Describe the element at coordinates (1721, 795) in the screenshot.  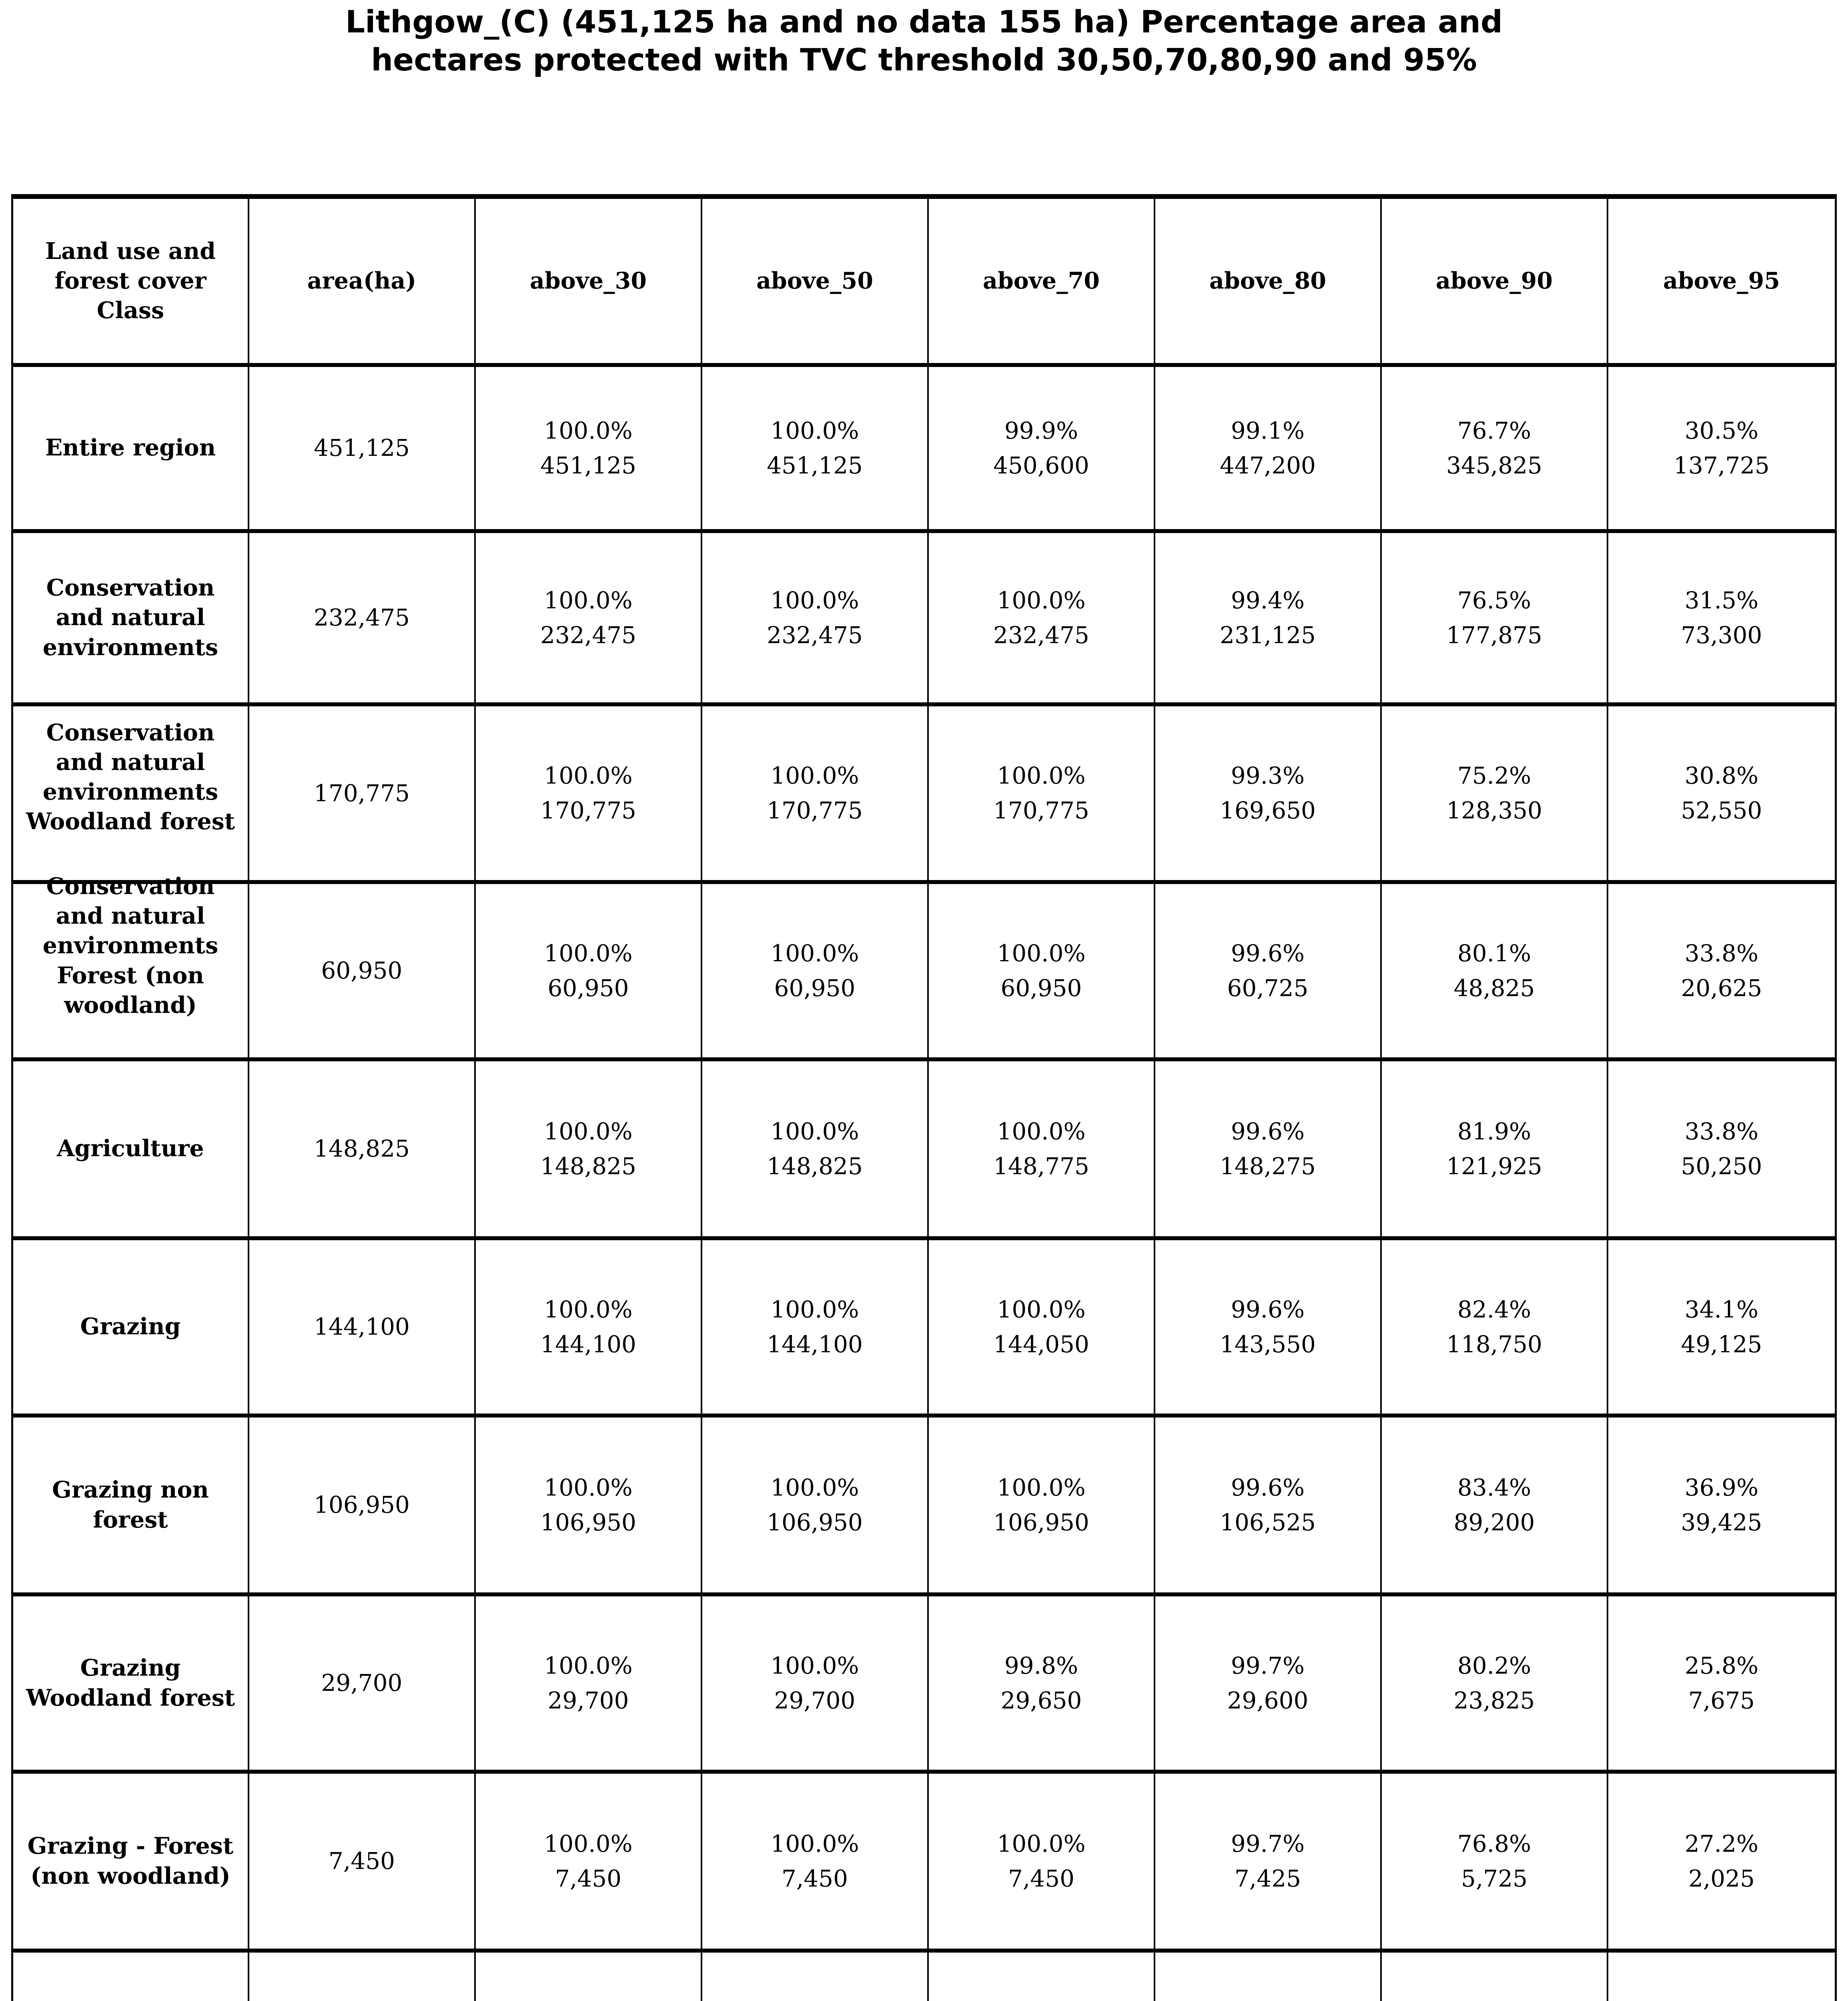
I see `data-cell: 30.8% 52,550` at that location.